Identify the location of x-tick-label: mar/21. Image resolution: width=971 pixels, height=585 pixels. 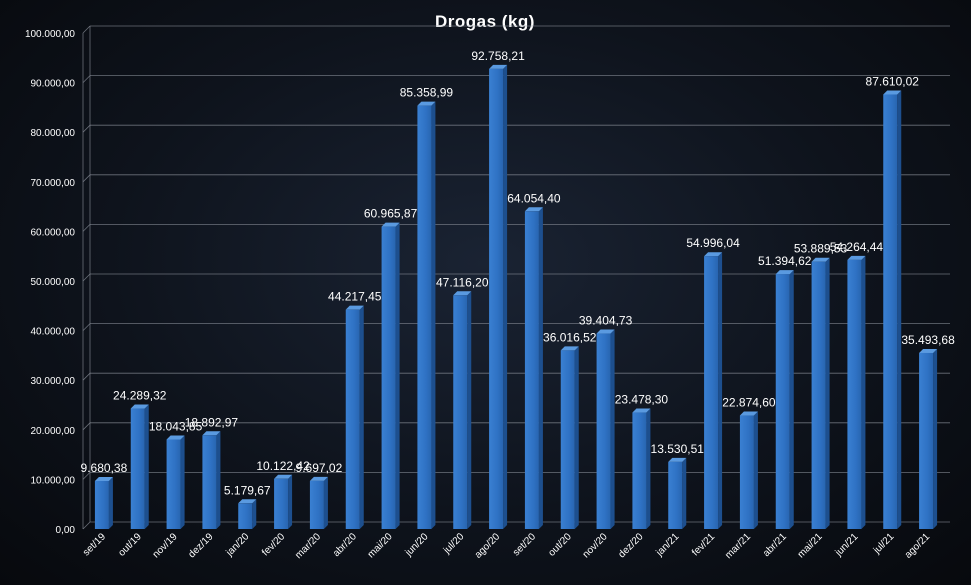
(738, 546).